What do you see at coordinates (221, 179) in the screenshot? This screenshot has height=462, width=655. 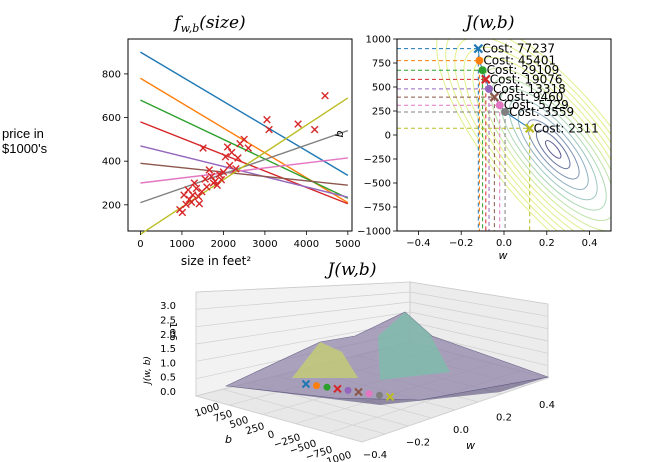 I see `data-point-22-b` at bounding box center [221, 179].